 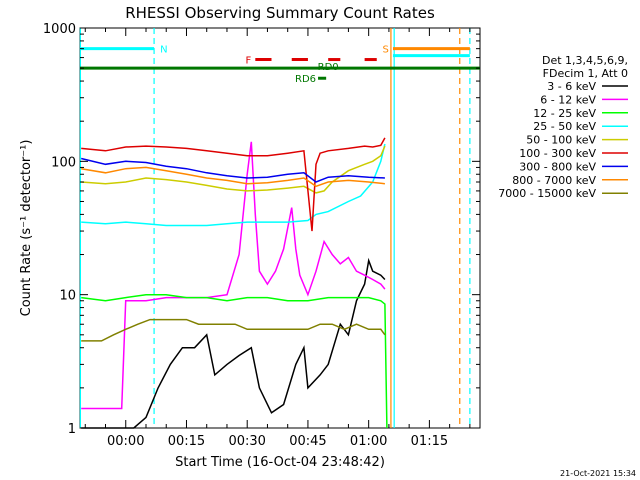 I want to click on legend-label-2: 12 - 25 keV, so click(x=564, y=113).